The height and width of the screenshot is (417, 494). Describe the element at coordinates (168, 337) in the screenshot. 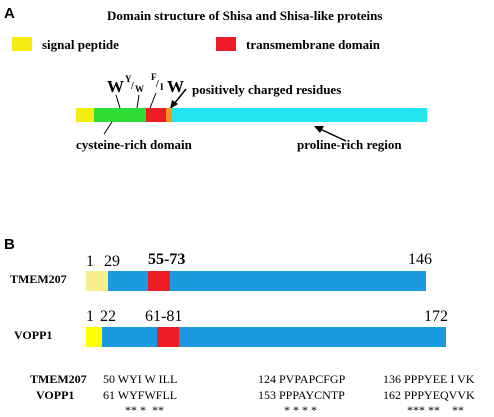

I see `vopp1-tm` at that location.